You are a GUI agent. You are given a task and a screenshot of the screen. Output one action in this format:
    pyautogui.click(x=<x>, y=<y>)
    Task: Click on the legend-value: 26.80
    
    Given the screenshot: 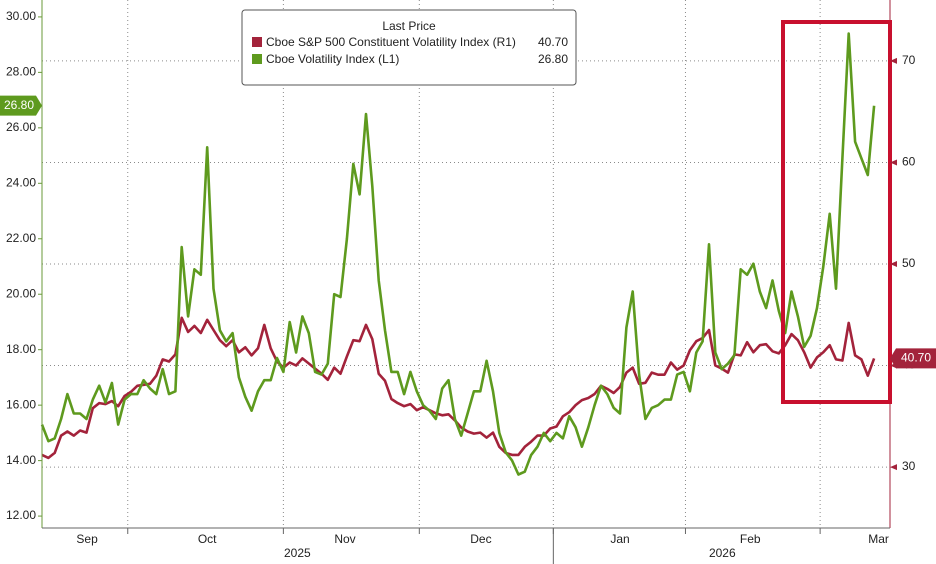 What is the action you would take?
    pyautogui.click(x=553, y=59)
    